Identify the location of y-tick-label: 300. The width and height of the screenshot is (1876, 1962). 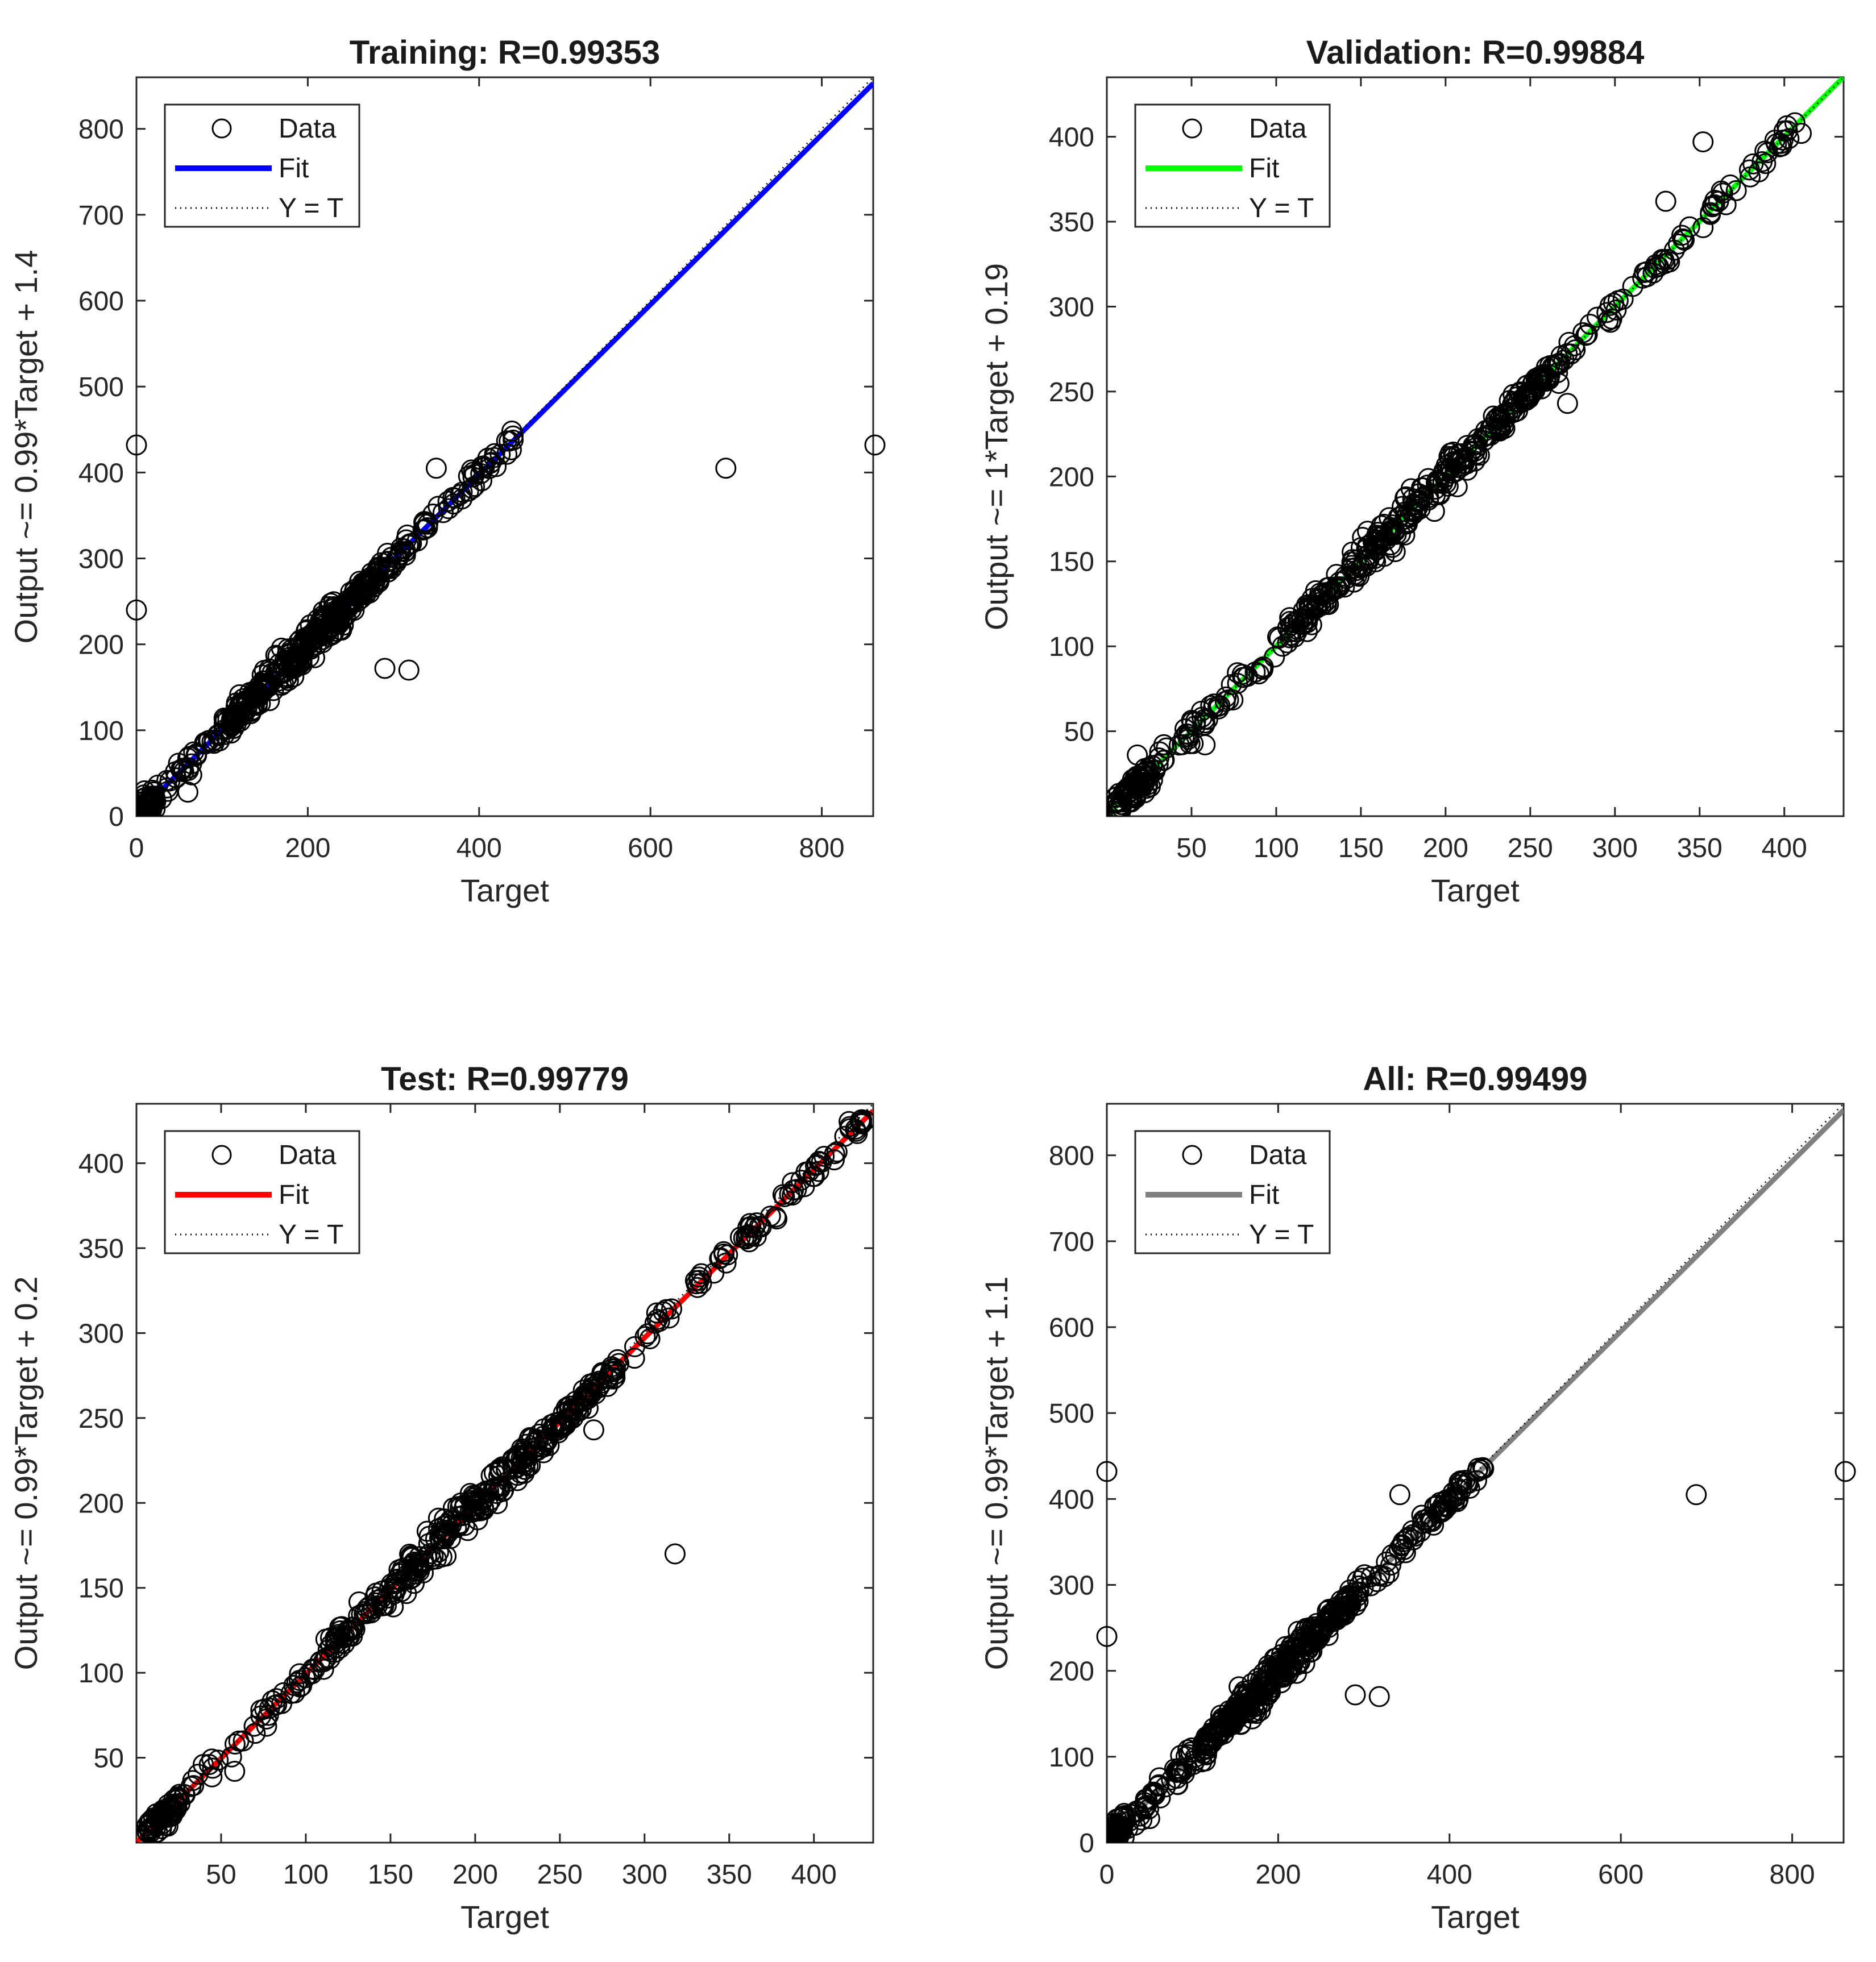
(1071, 307).